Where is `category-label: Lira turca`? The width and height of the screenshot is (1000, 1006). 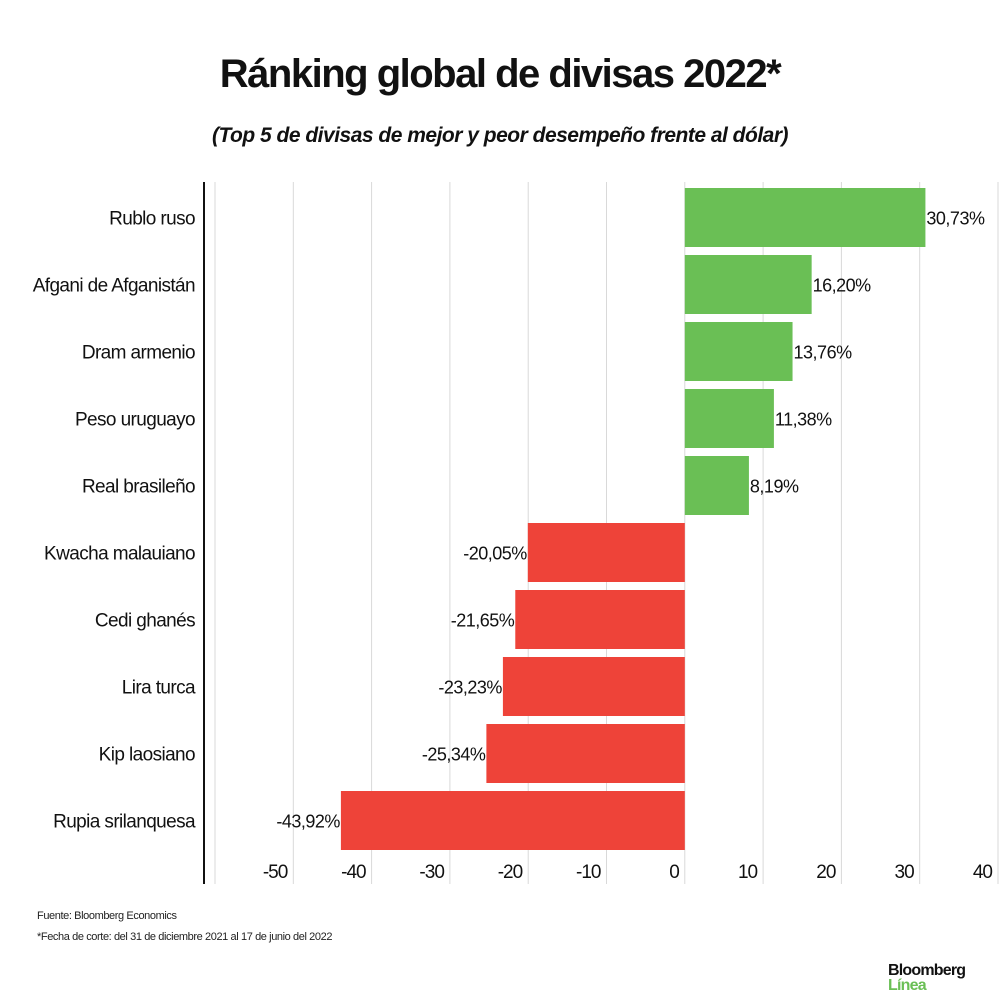
category-label: Lira turca is located at coordinates (159, 688).